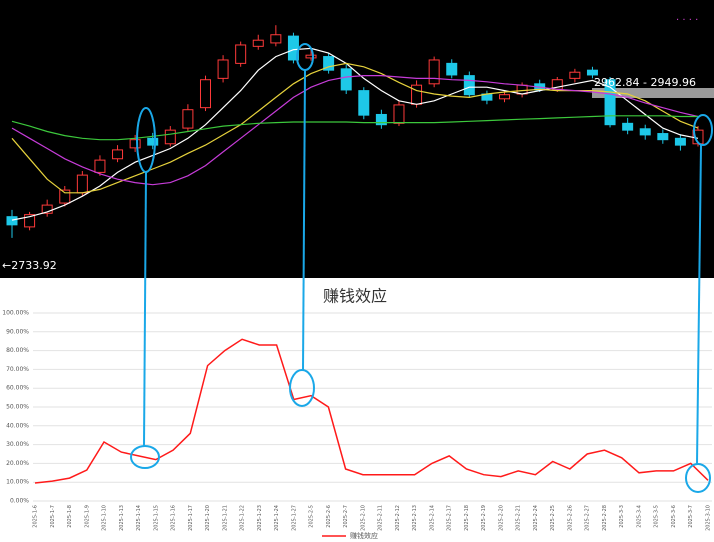 This screenshot has height=542, width=714. Describe the element at coordinates (553, 518) in the screenshot. I see `x-tick-label: 2025-2-25` at that location.